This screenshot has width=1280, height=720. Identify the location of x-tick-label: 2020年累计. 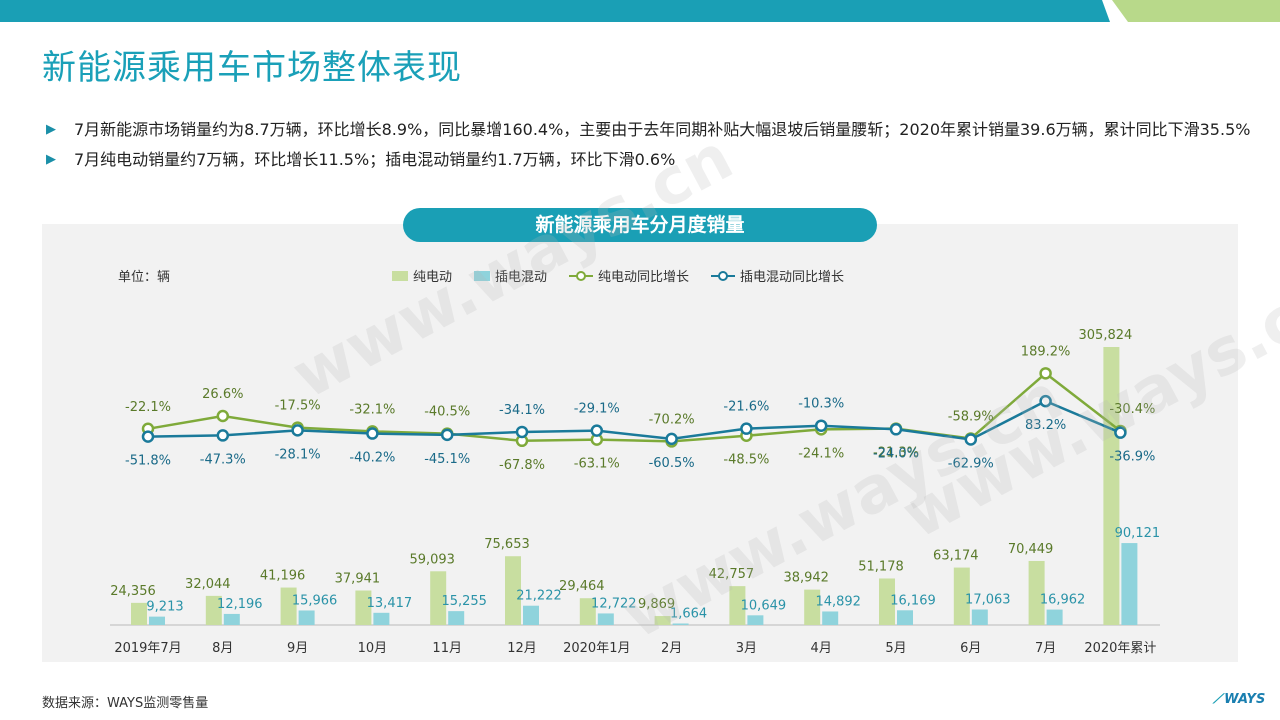
(1120, 648).